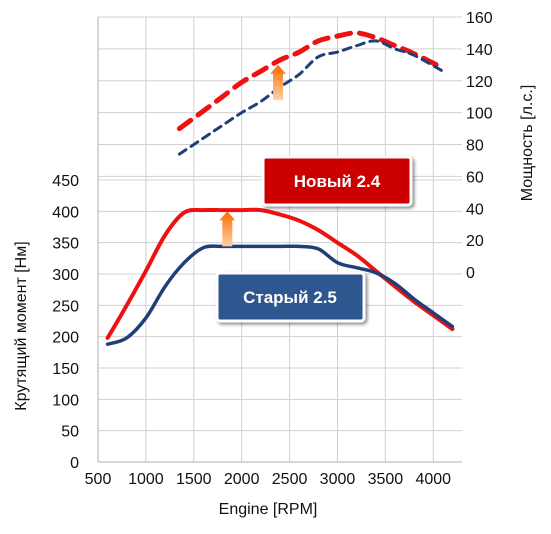 This screenshot has height=534, width=551. Describe the element at coordinates (479, 114) in the screenshot. I see `y-right-tick-label: 100` at that location.